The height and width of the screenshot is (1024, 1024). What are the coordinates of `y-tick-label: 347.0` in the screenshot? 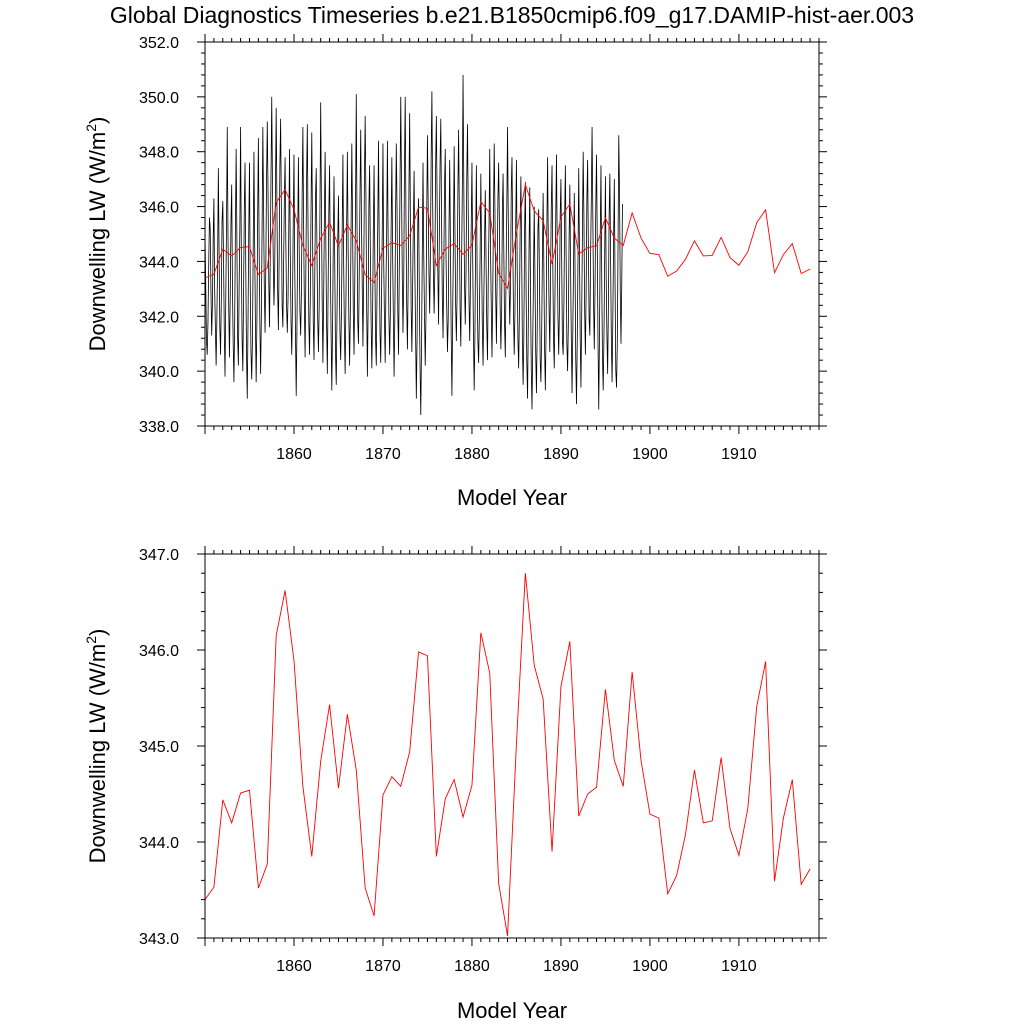 It's located at (159, 555).